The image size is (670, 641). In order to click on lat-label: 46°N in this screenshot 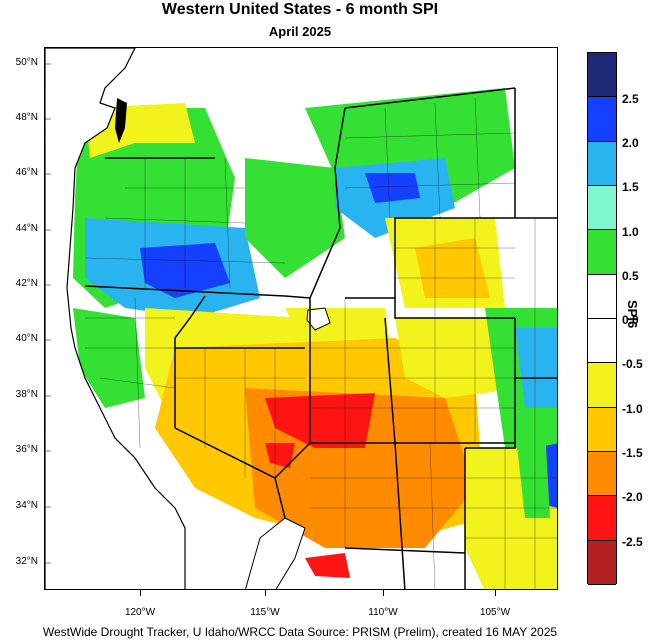, I will do `click(26, 172)`.